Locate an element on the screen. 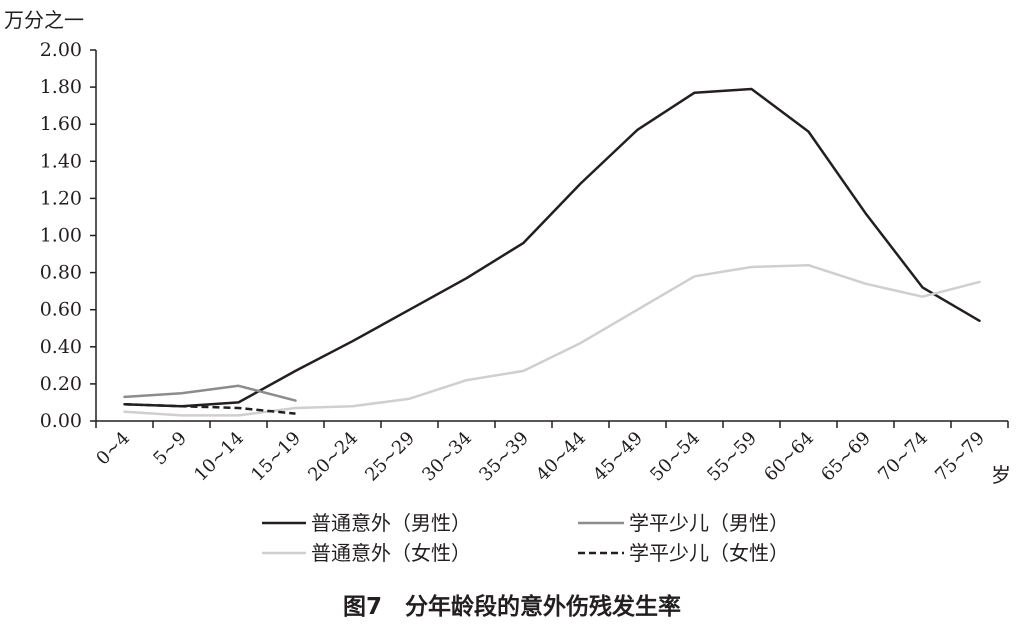 The image size is (1024, 631). x-tick-label: 15~19 is located at coordinates (276, 457).